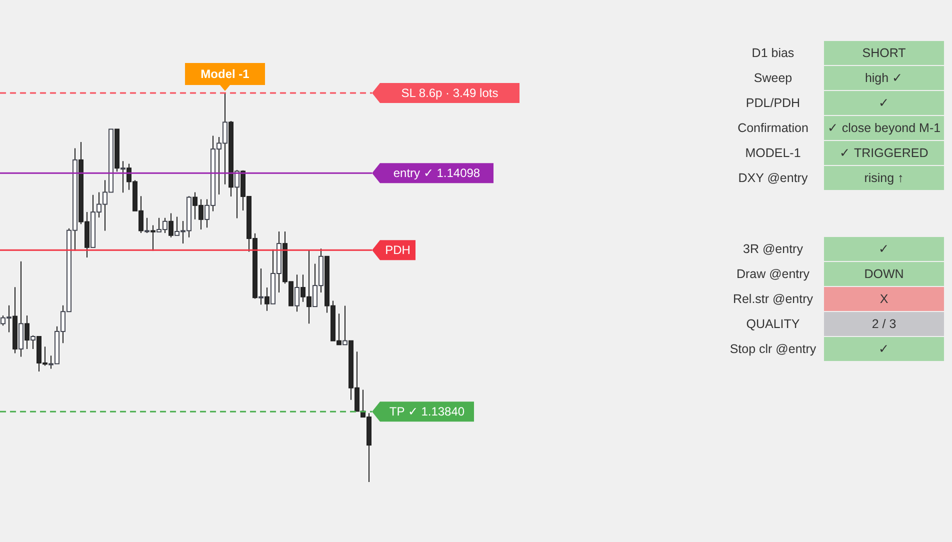 This screenshot has width=952, height=542. What do you see at coordinates (773, 349) in the screenshot?
I see `category-label: Stop clr @entry` at bounding box center [773, 349].